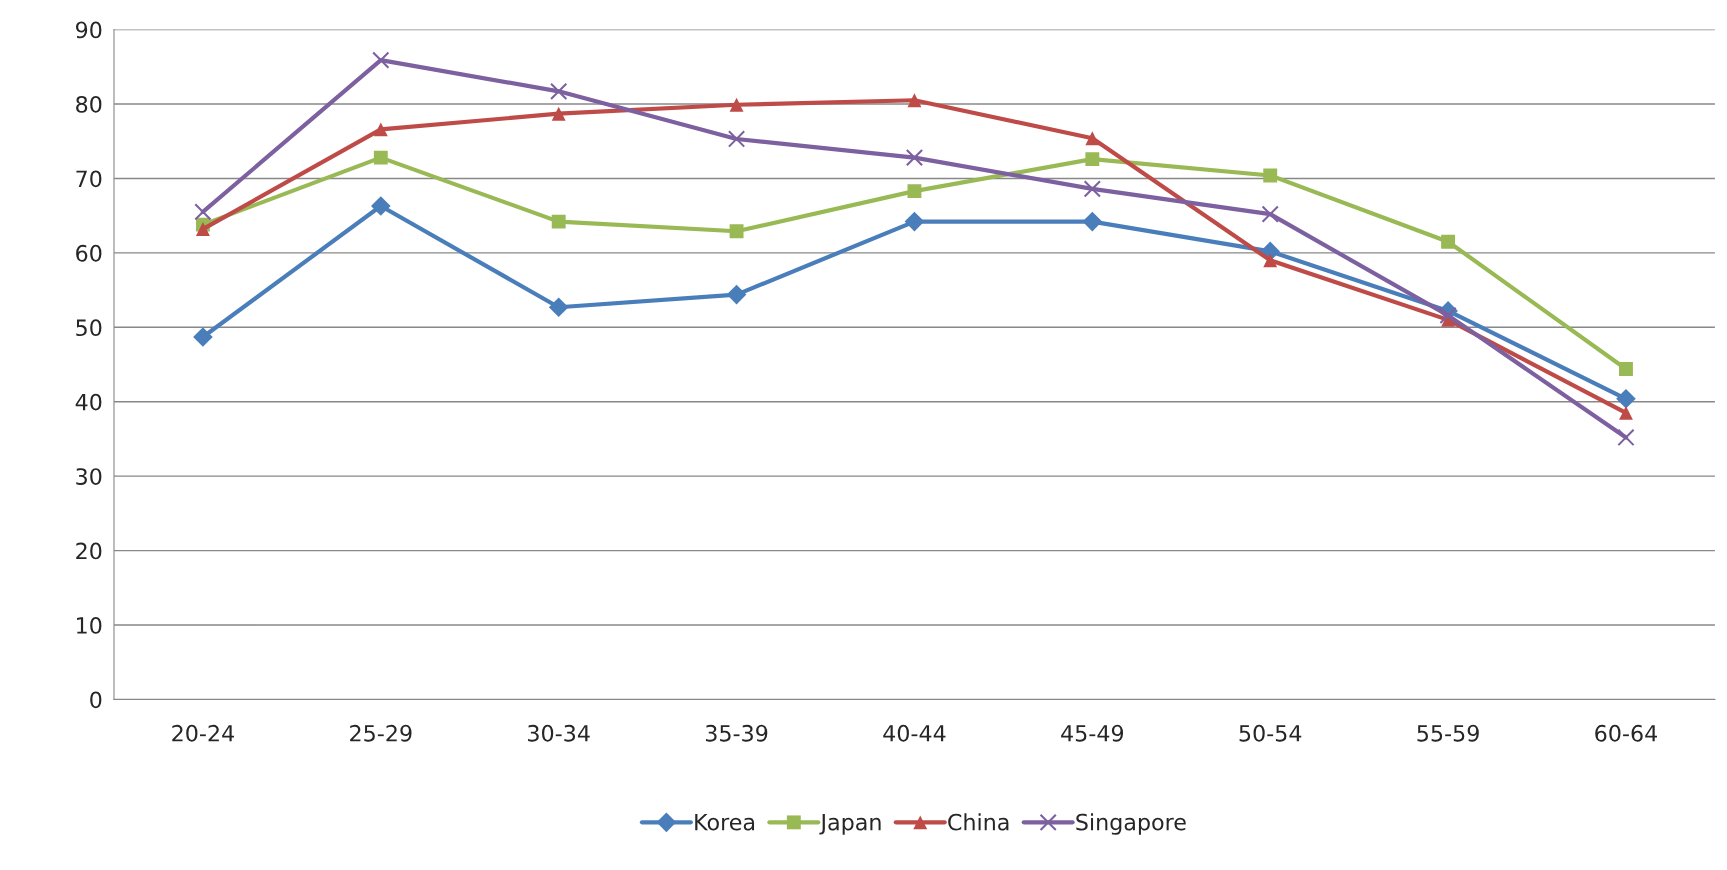 This screenshot has width=1727, height=870. Describe the element at coordinates (978, 822) in the screenshot. I see `legend-label: China` at that location.